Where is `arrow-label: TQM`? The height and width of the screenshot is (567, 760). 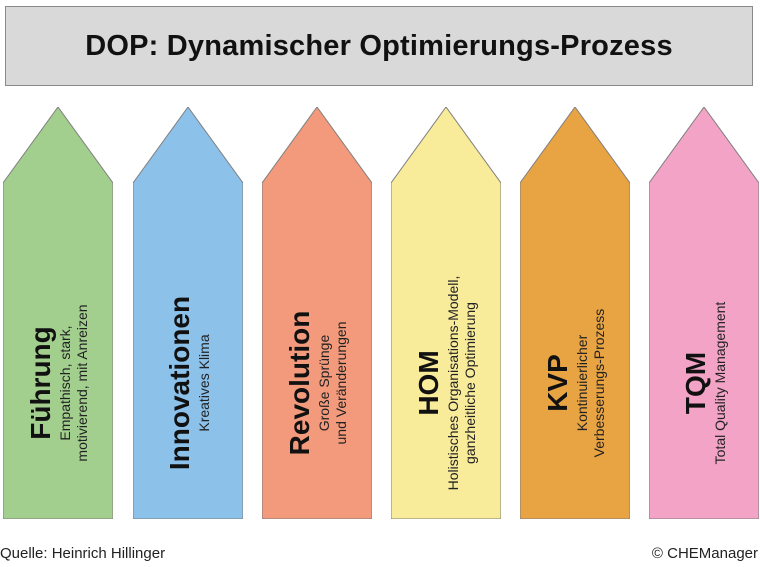 arrow-label: TQM is located at coordinates (695, 383).